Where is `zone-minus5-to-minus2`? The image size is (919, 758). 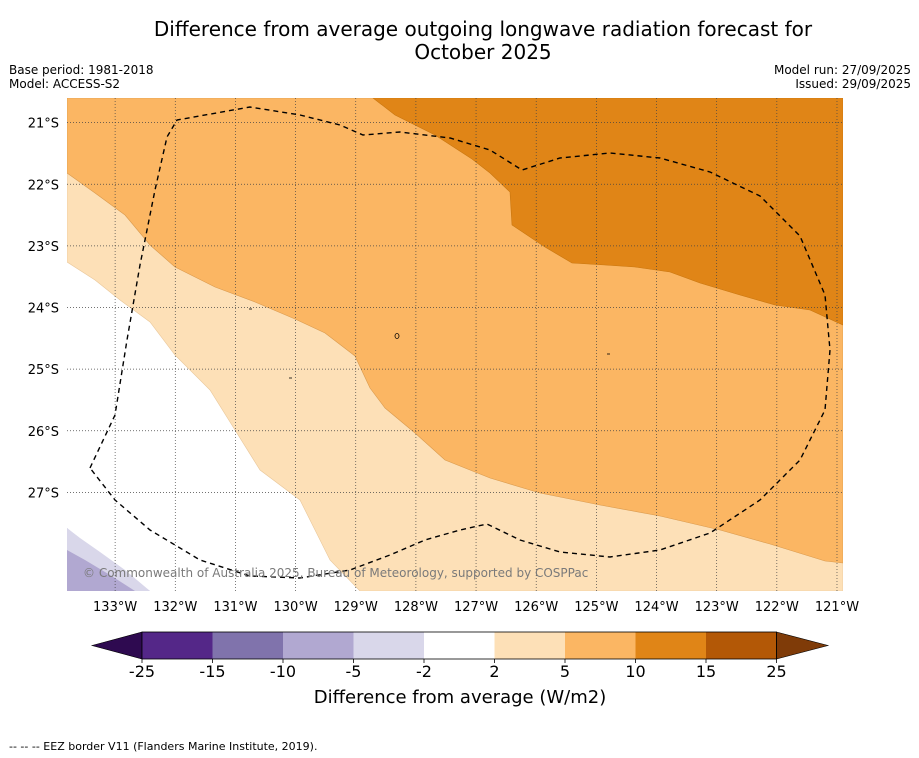
zone-minus5-to-minus2 is located at coordinates (108, 559).